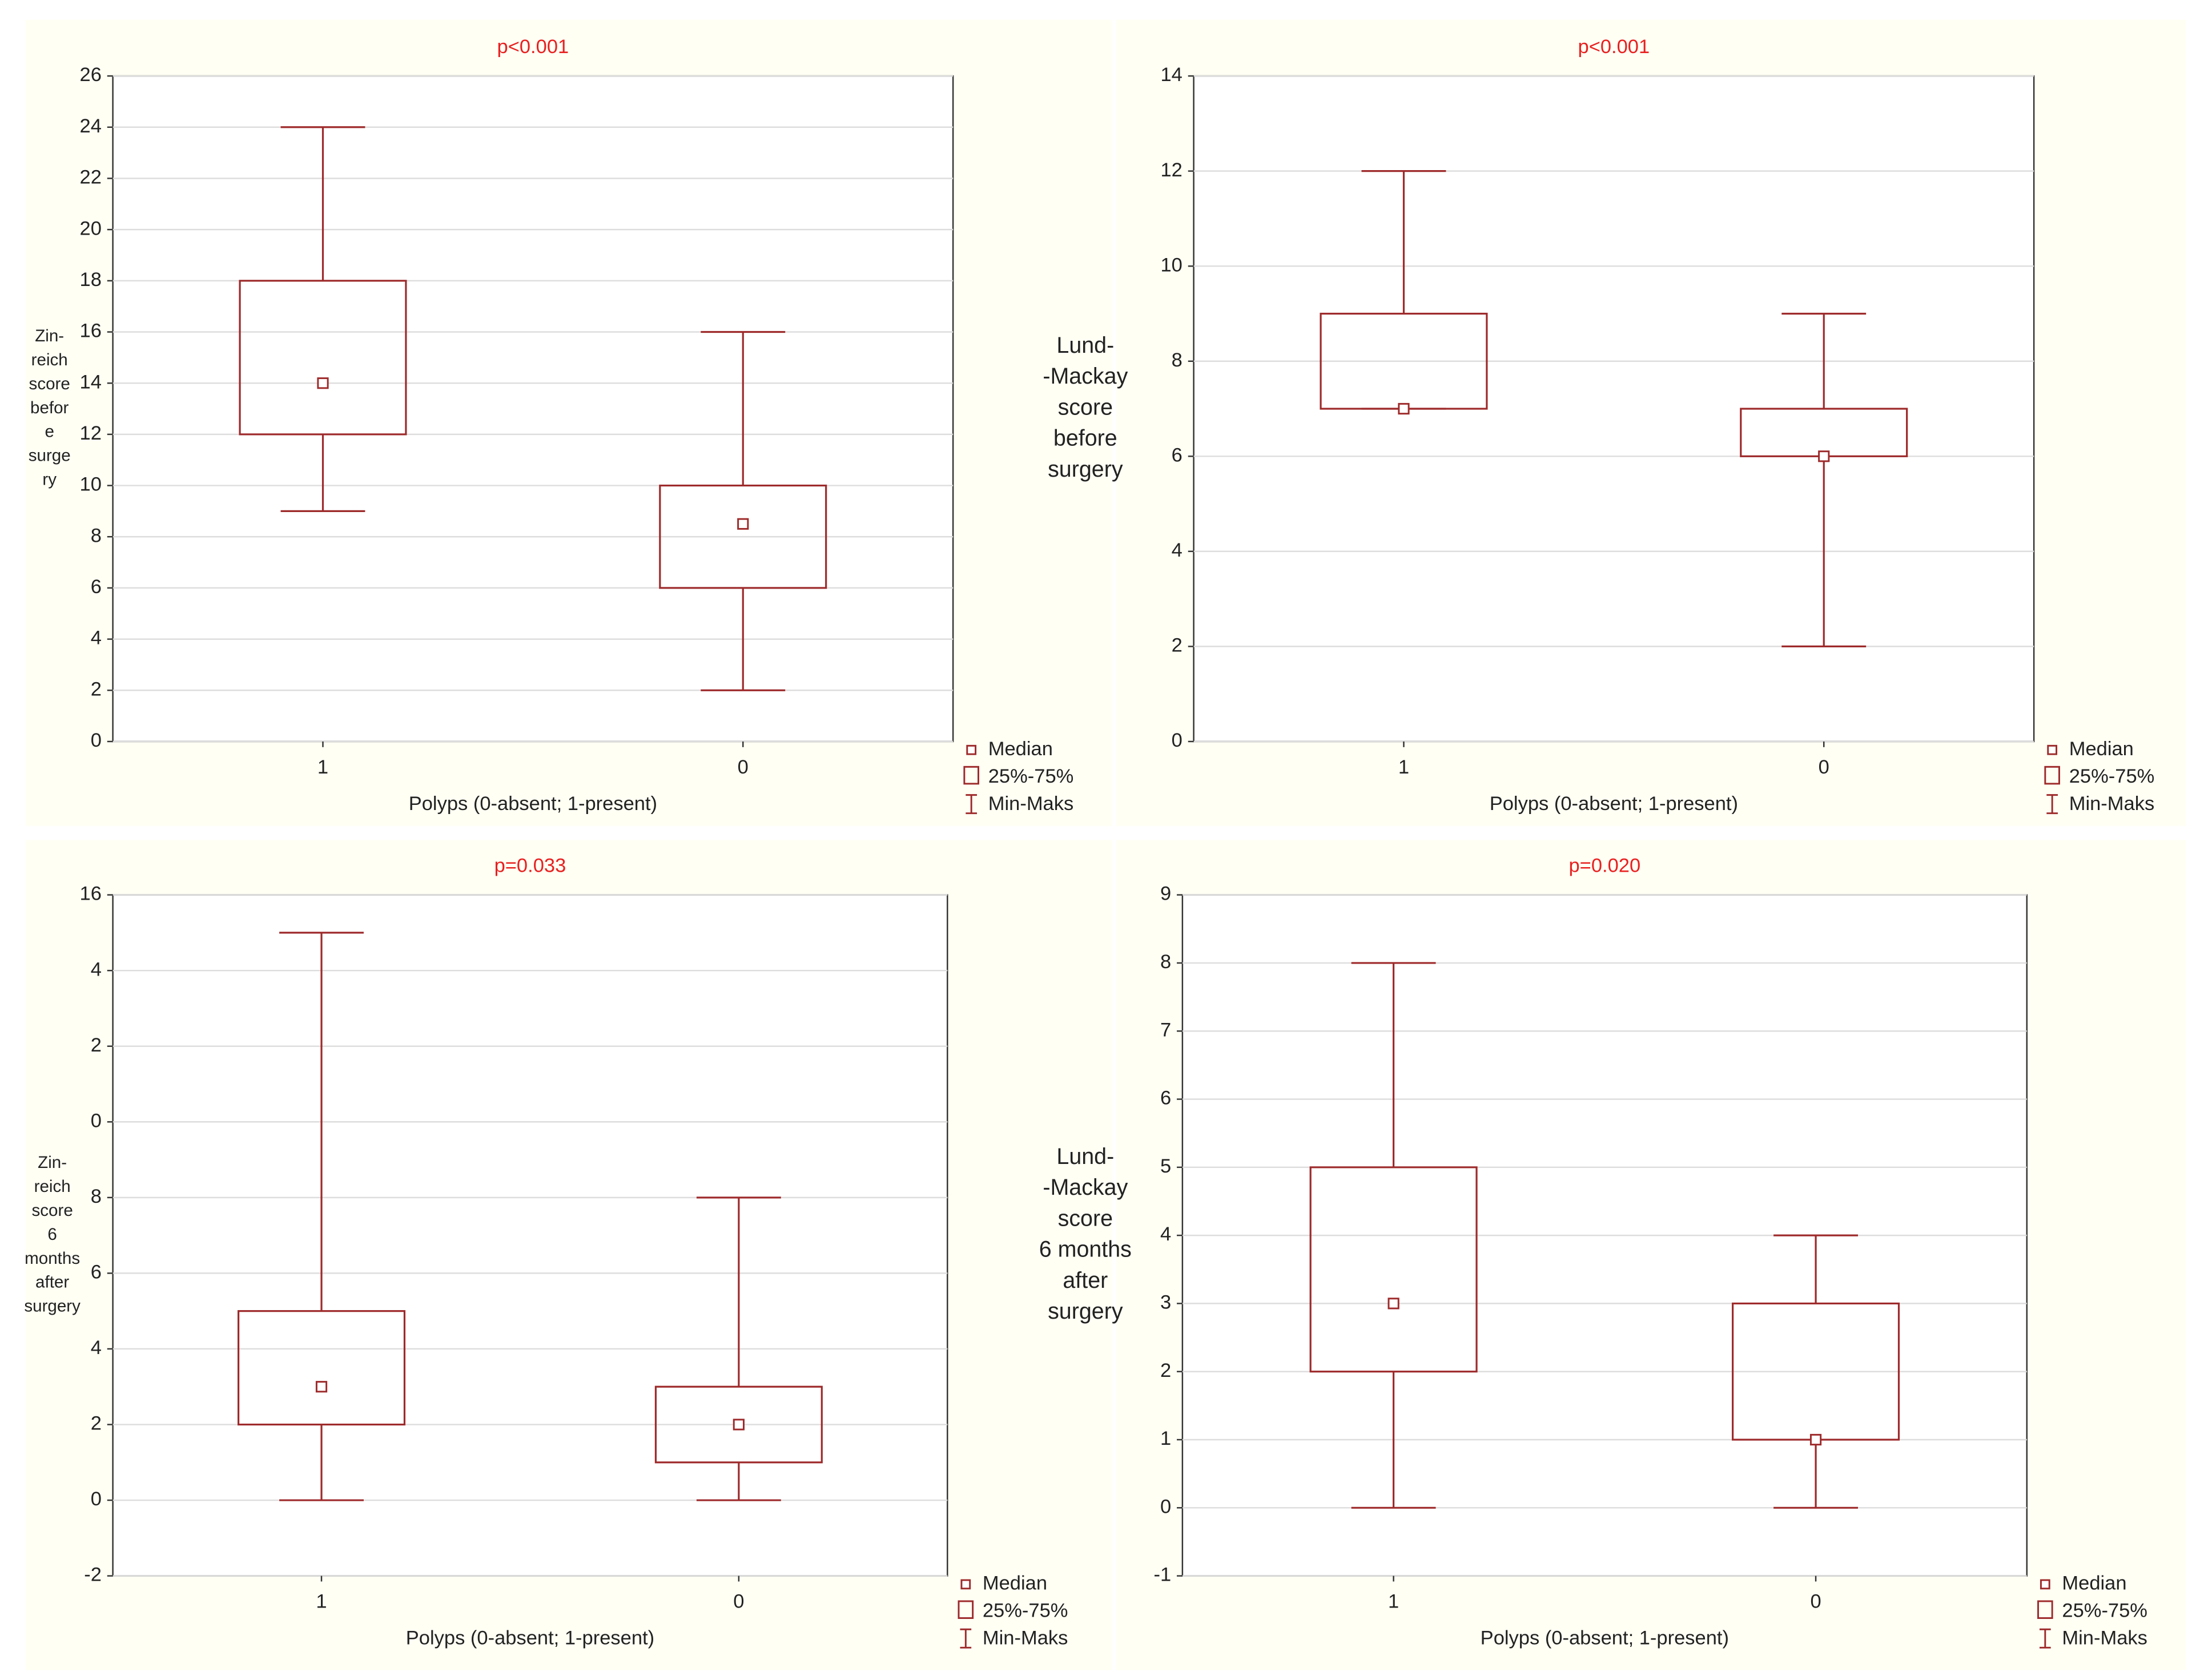 The width and height of the screenshot is (2196, 1680). What do you see at coordinates (91, 177) in the screenshot?
I see `y-tick-label: 22` at bounding box center [91, 177].